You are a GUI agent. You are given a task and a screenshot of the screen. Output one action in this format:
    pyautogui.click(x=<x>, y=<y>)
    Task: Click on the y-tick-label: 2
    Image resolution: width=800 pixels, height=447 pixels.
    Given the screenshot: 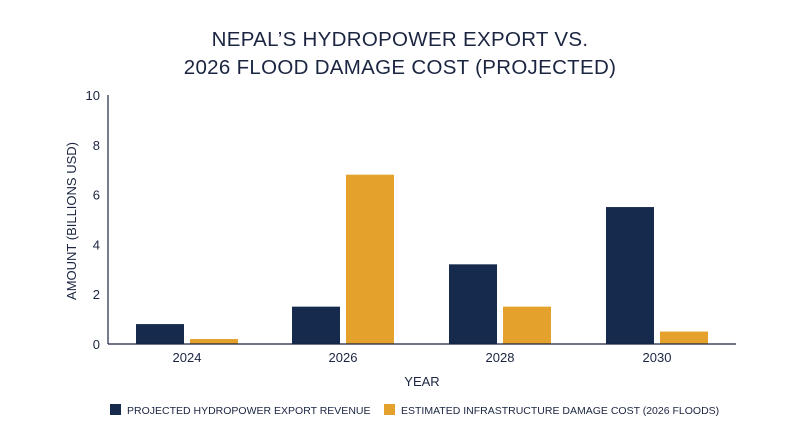 What is the action you would take?
    pyautogui.click(x=96, y=294)
    